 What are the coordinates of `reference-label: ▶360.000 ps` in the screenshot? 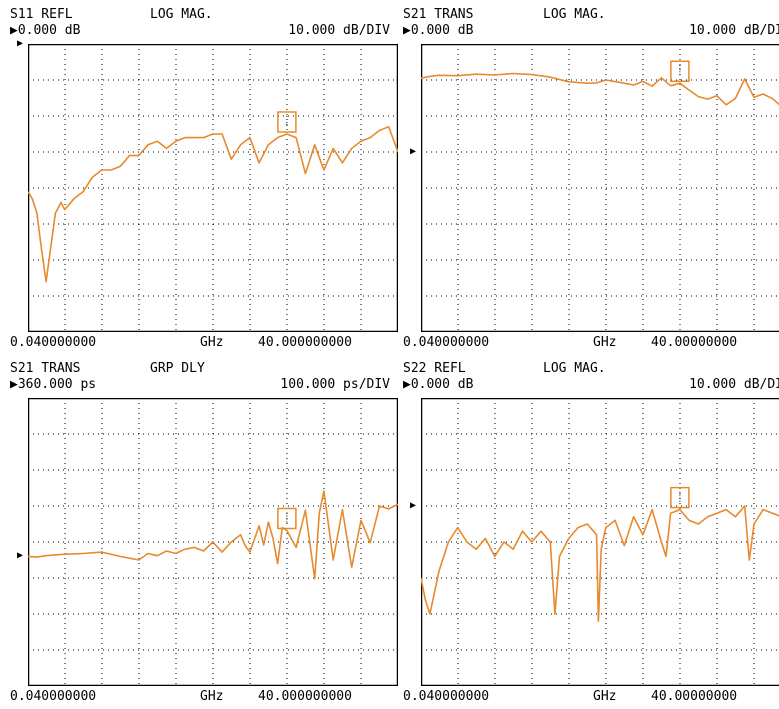 It's located at (53, 384).